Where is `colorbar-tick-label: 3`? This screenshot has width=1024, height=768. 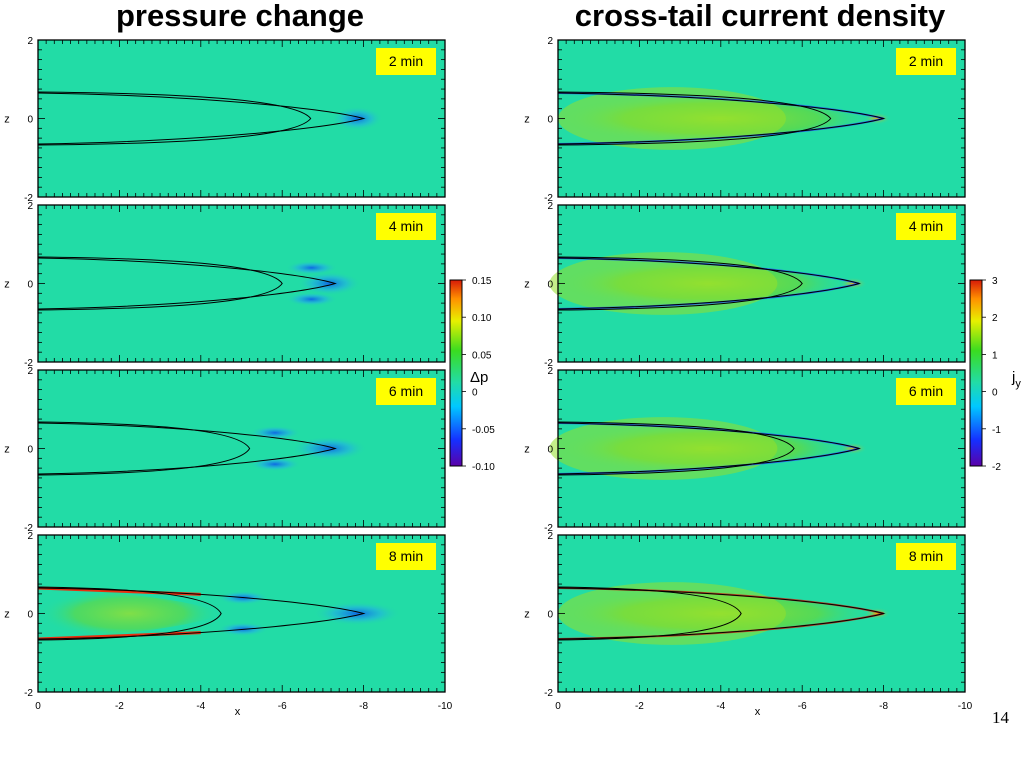 colorbar-tick-label: 3 is located at coordinates (995, 281).